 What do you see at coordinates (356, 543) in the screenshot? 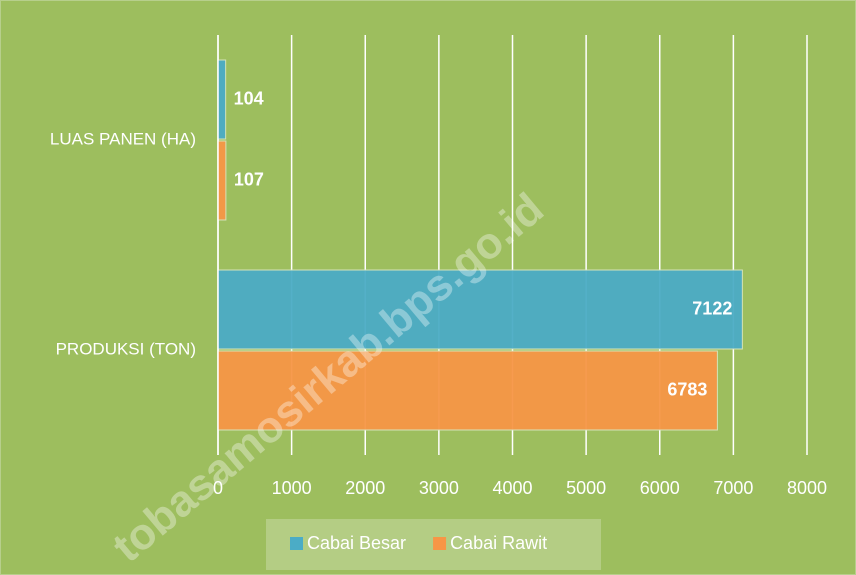
I see `legend-label: Cabai Besar` at bounding box center [356, 543].